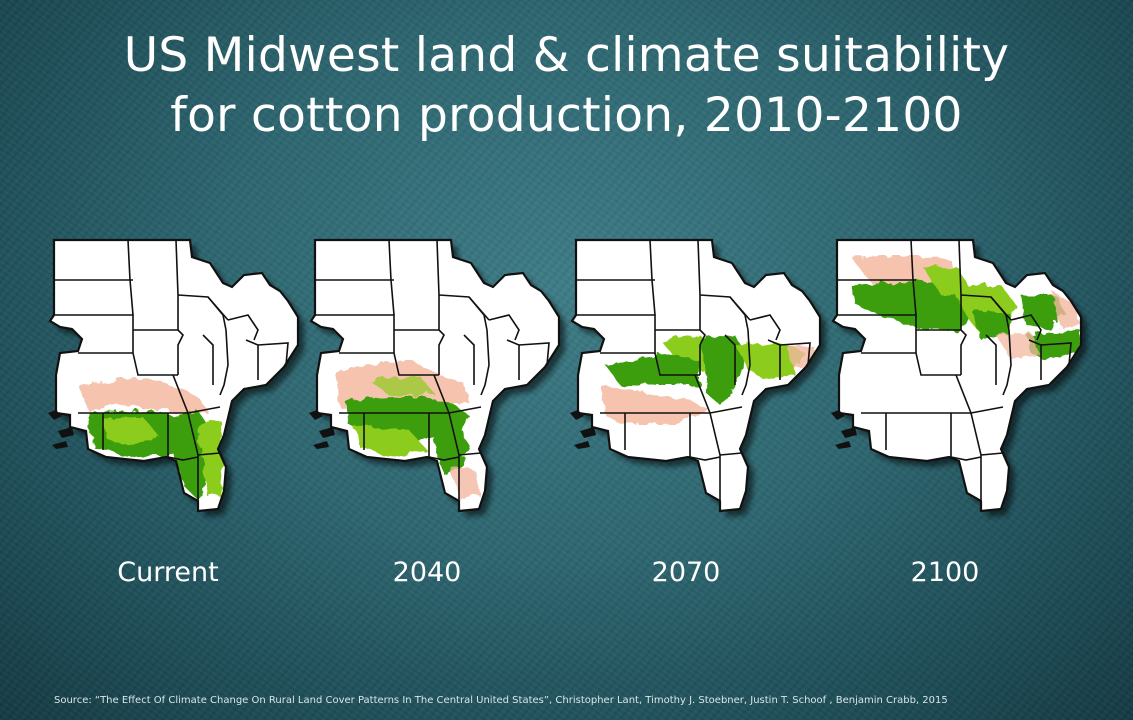  I want to click on title-line-2: for cotton production, 2010-2100, so click(566, 115).